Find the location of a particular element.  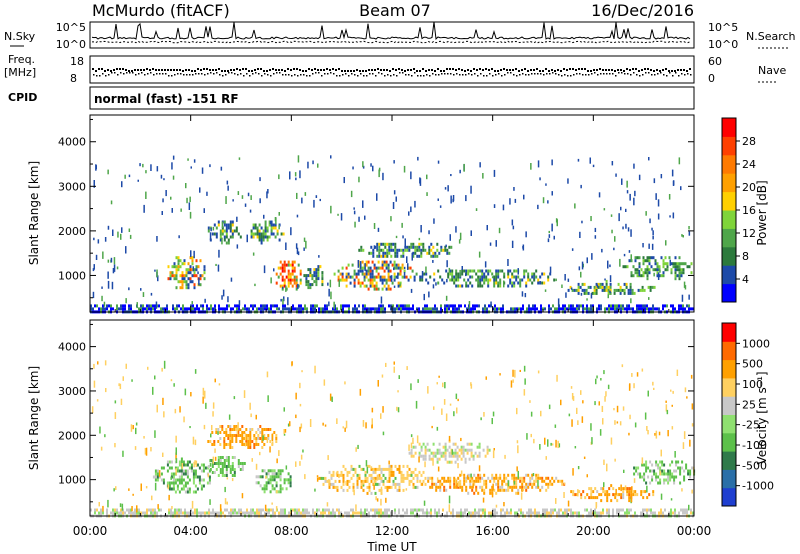

x-axis-label: Time UT is located at coordinates (391, 547).